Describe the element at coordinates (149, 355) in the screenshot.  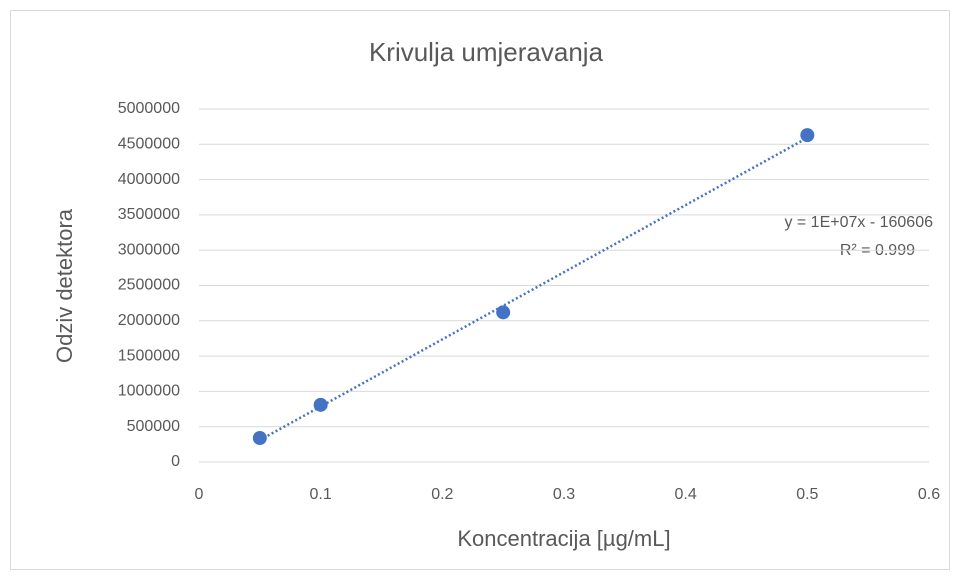
I see `y-tick-label: 1500000` at that location.